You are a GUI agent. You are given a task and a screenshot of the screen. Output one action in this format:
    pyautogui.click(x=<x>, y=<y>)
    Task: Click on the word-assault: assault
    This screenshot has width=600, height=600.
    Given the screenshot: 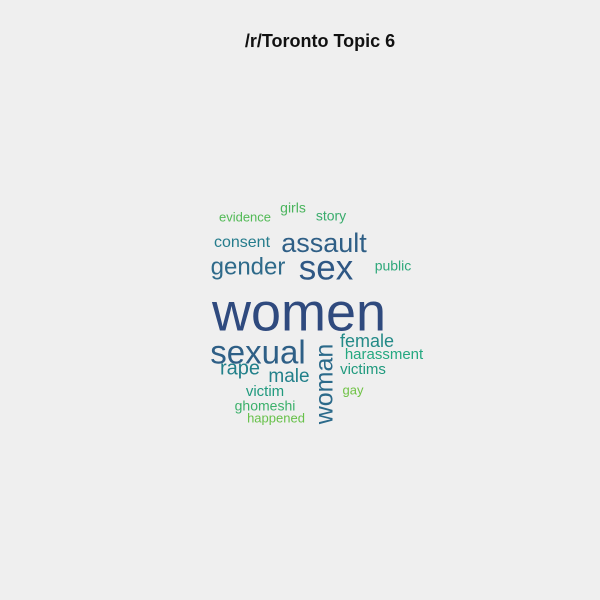 What is the action you would take?
    pyautogui.click(x=324, y=243)
    